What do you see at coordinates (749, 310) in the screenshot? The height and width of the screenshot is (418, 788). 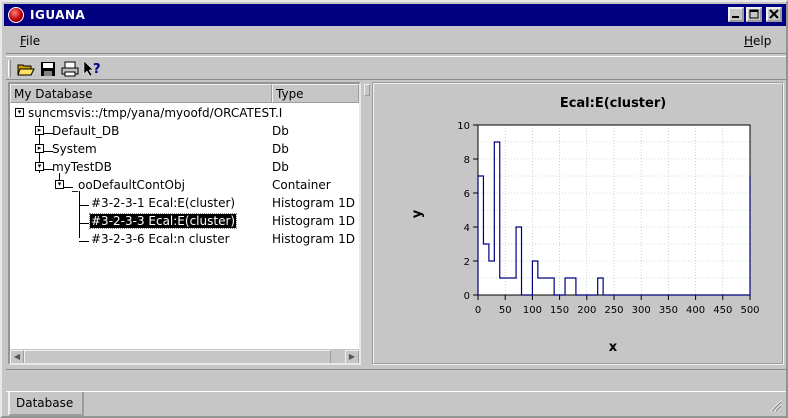 I see `x-tick-label: 500` at bounding box center [749, 310].